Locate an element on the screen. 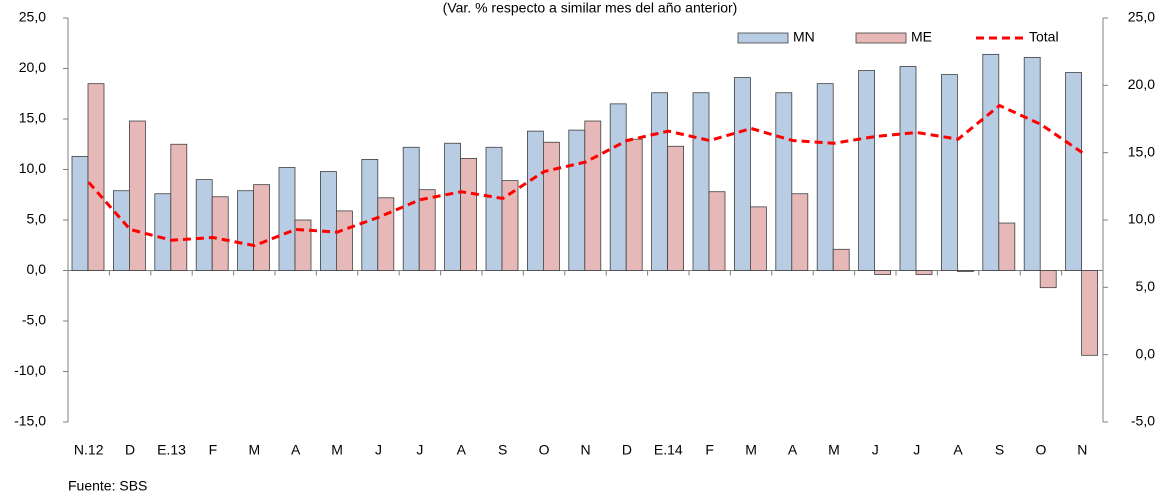 The width and height of the screenshot is (1162, 496). source-note: Fuente: SBS is located at coordinates (107, 486).